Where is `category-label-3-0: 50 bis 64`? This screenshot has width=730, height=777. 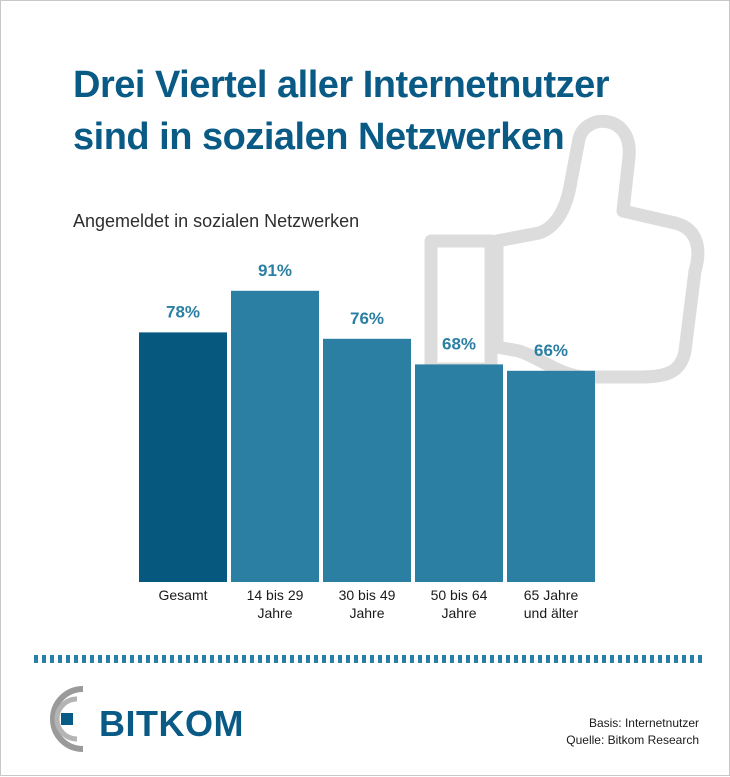 category-label-3-0: 50 bis 64 is located at coordinates (459, 595).